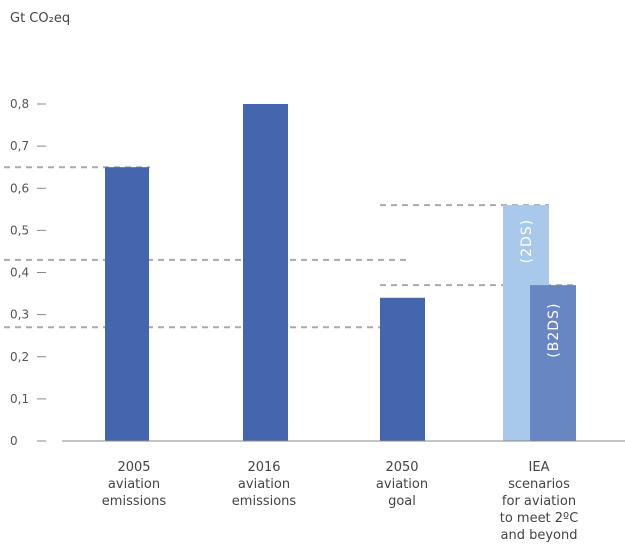 This screenshot has width=625, height=549. Describe the element at coordinates (539, 535) in the screenshot. I see `category-label: and beyond` at that location.